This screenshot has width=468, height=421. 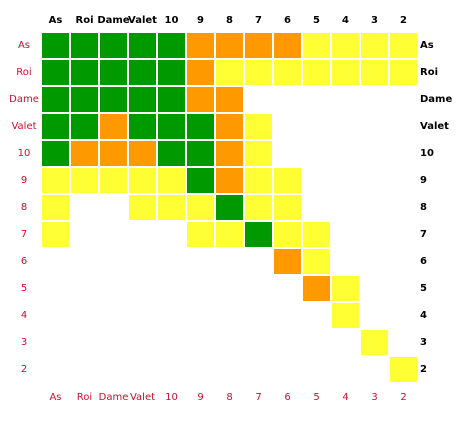 I want to click on column-label-bottom-as: As, so click(x=55, y=397).